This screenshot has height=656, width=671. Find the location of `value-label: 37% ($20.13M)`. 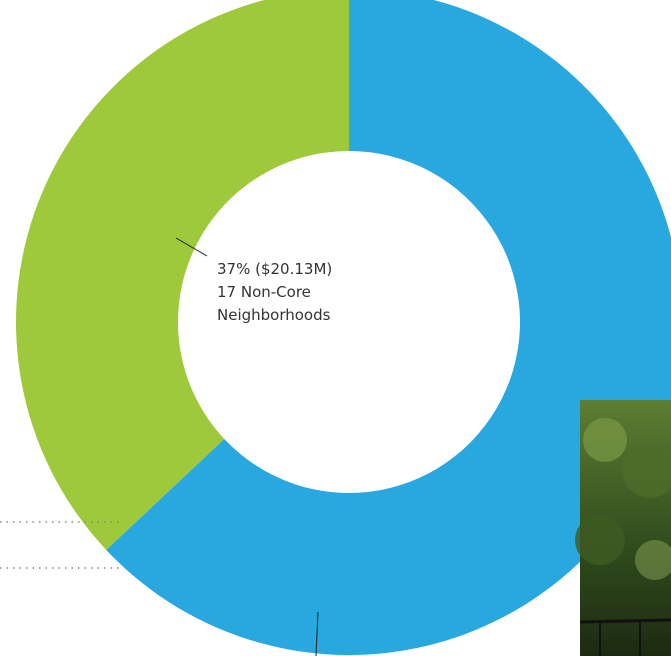

value-label: 37% ($20.13M) is located at coordinates (275, 269).